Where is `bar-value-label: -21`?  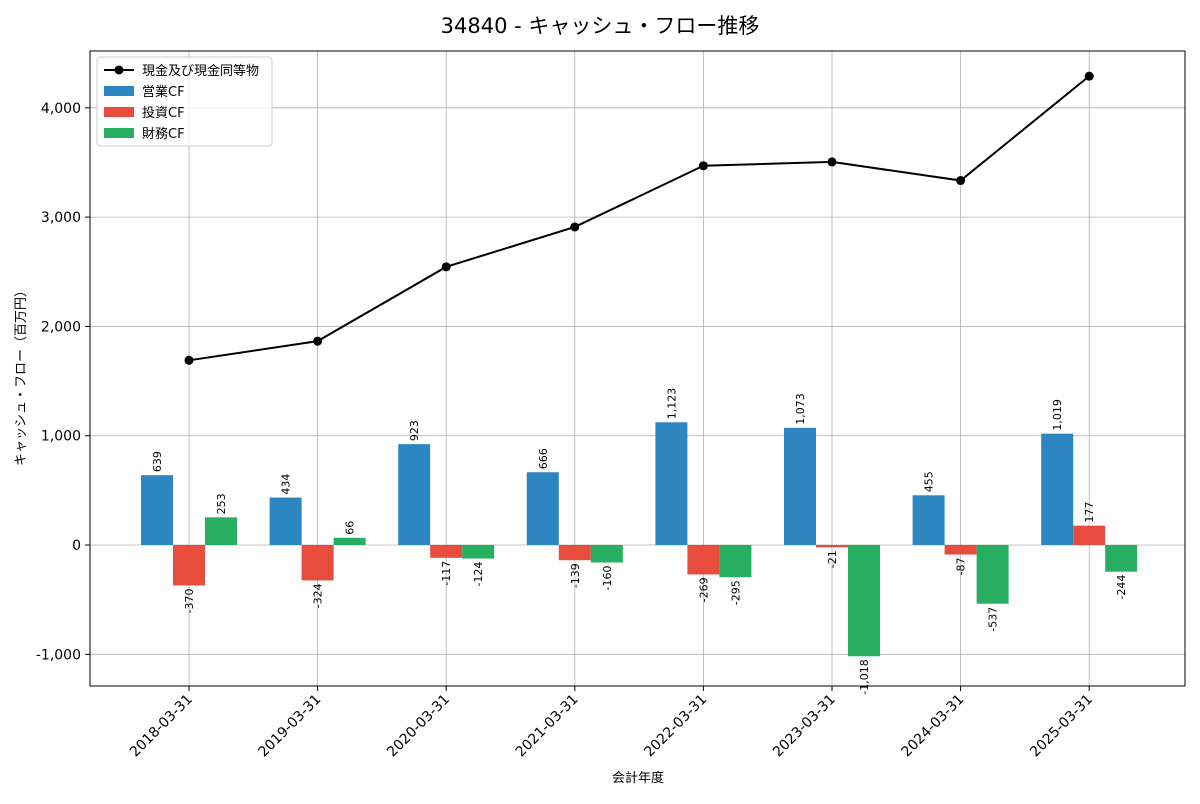 bar-value-label: -21 is located at coordinates (832, 559).